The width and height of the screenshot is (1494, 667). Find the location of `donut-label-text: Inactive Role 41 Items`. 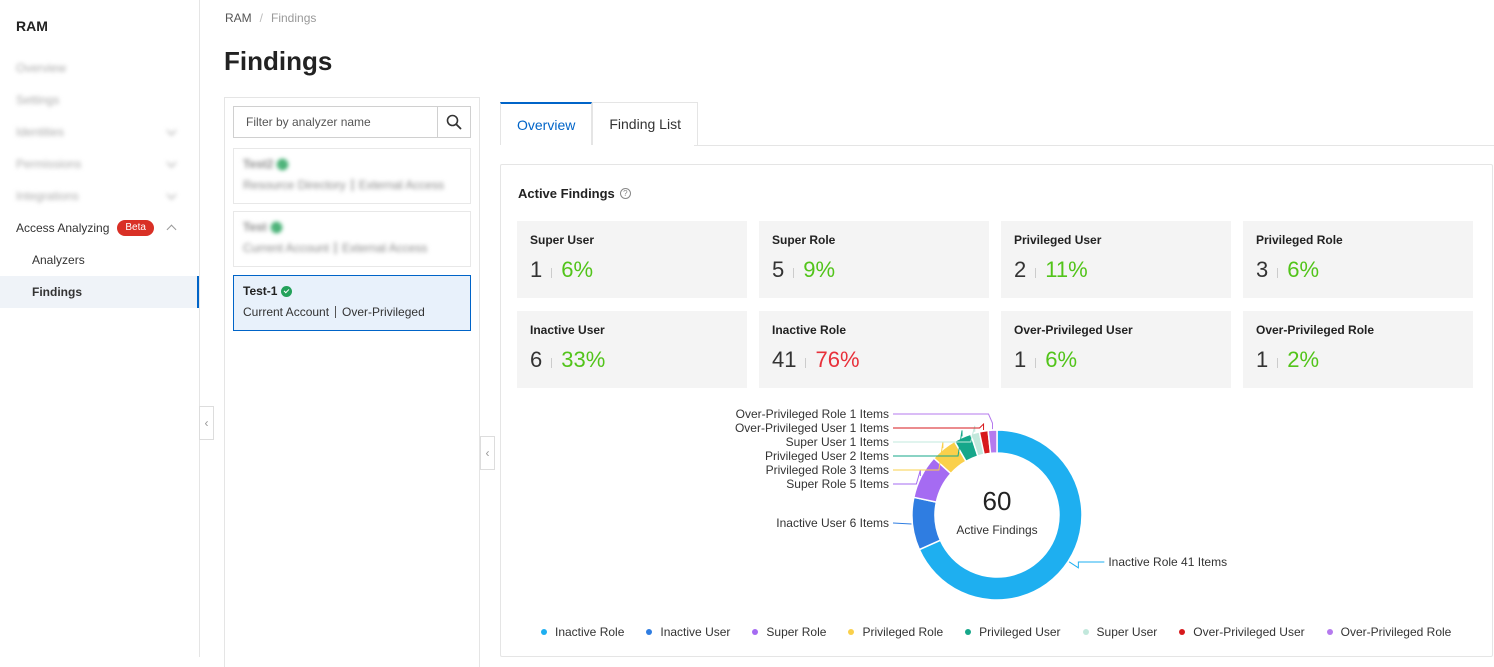

donut-label-text: Inactive Role 41 Items is located at coordinates (1167, 562).